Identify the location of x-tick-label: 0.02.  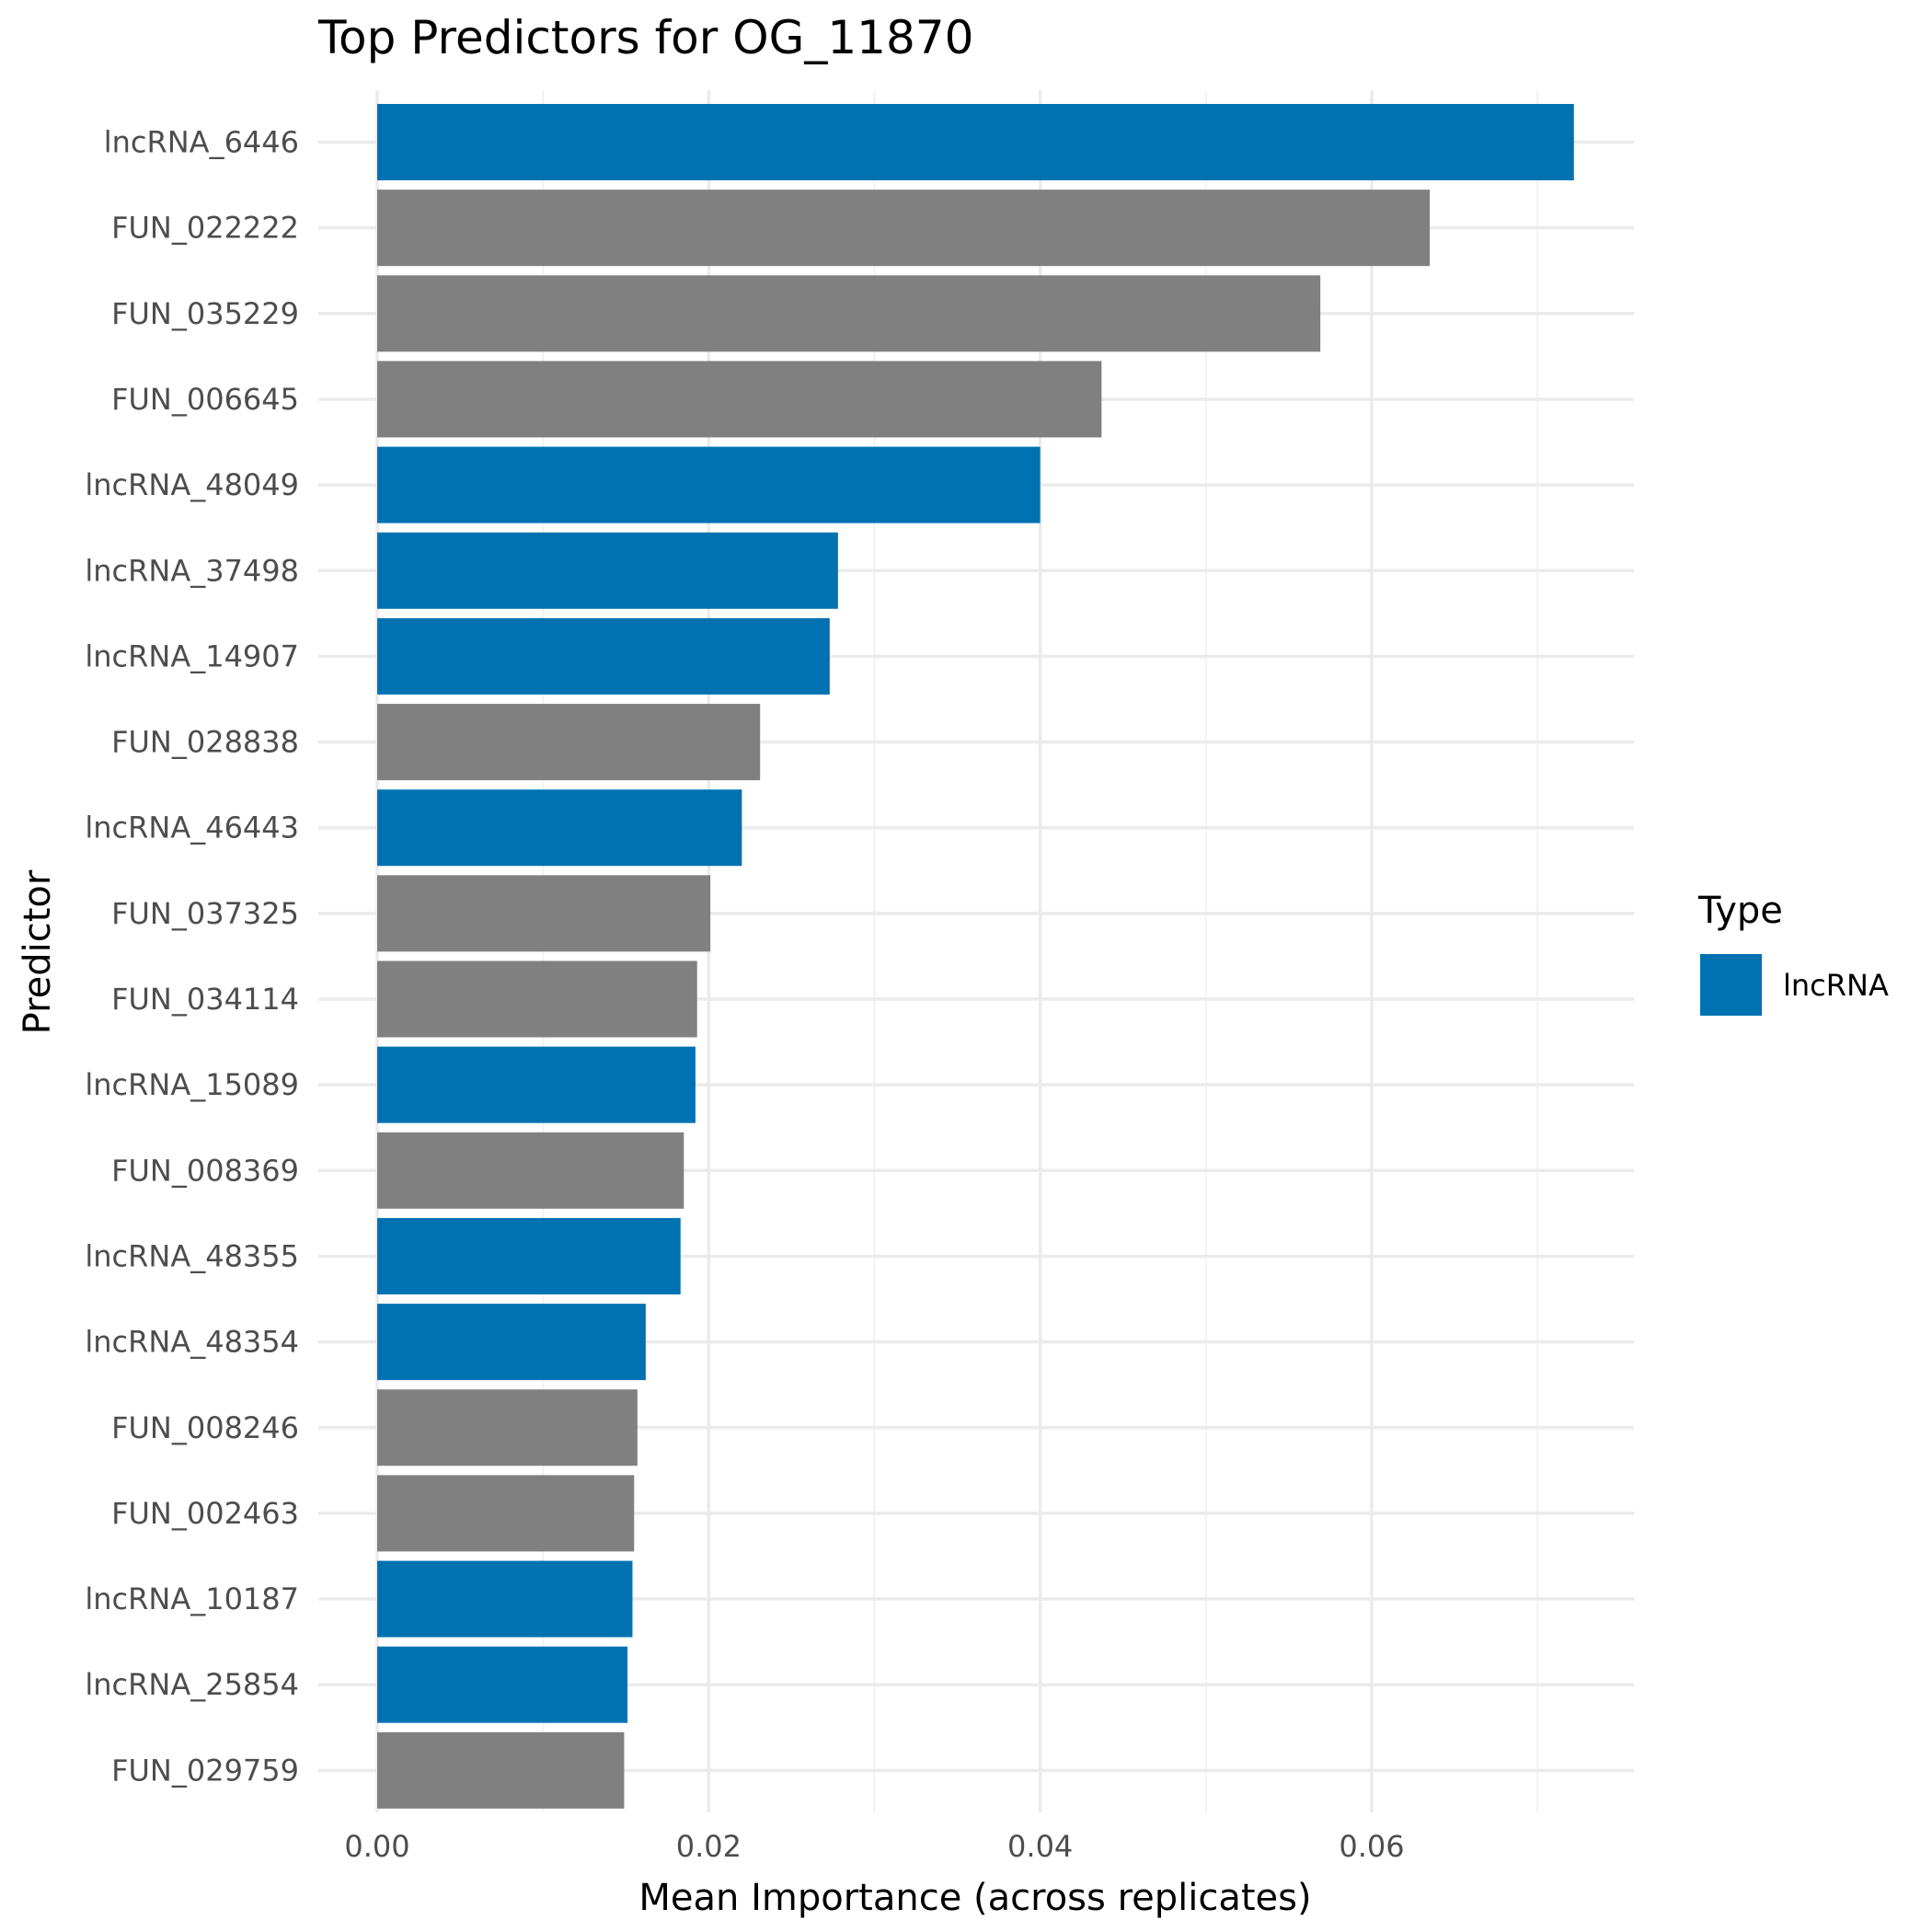
(709, 1846).